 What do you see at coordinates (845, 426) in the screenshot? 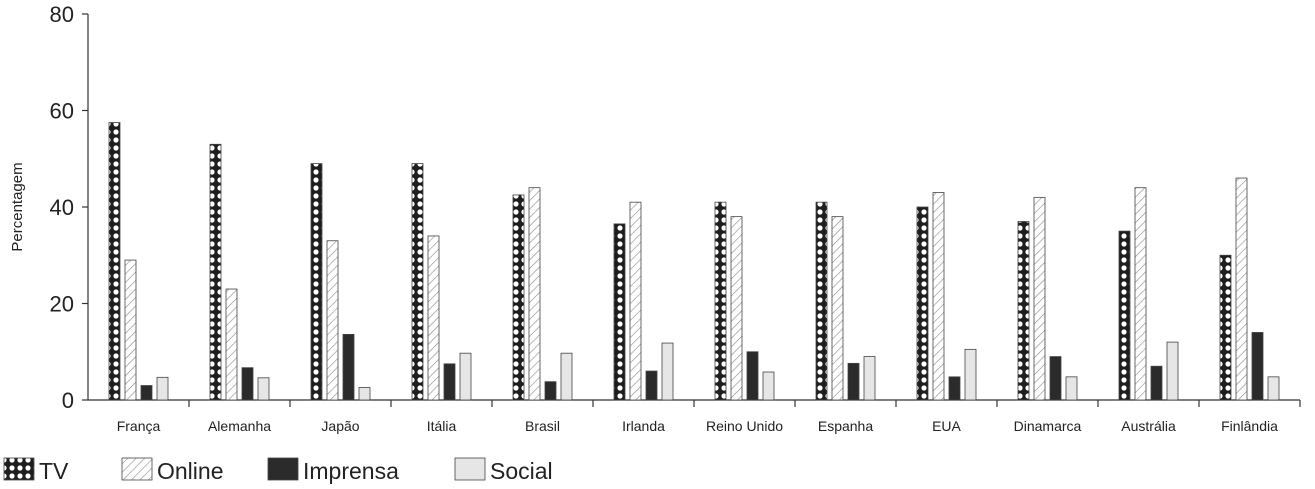
I see `x-tick-label: Espanha` at bounding box center [845, 426].